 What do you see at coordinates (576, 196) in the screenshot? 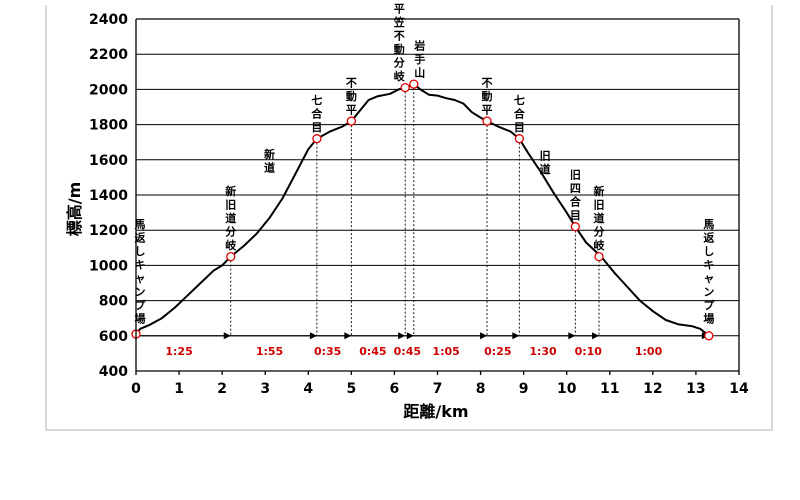
I see `waypoint-label: 旧四合目` at bounding box center [576, 196].